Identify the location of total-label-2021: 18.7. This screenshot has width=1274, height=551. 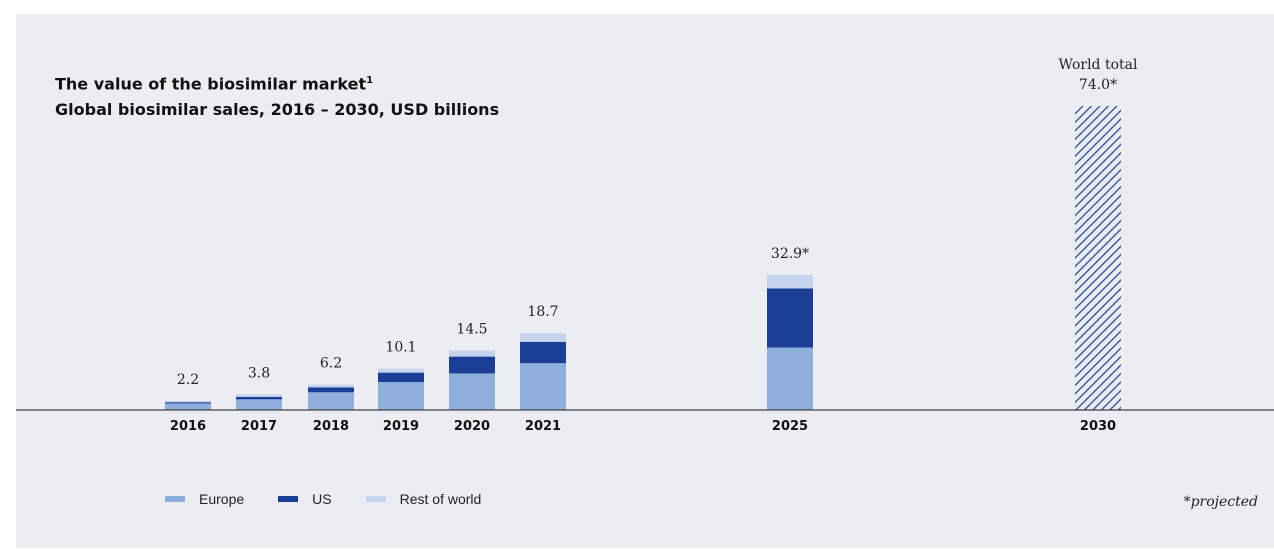
(542, 312).